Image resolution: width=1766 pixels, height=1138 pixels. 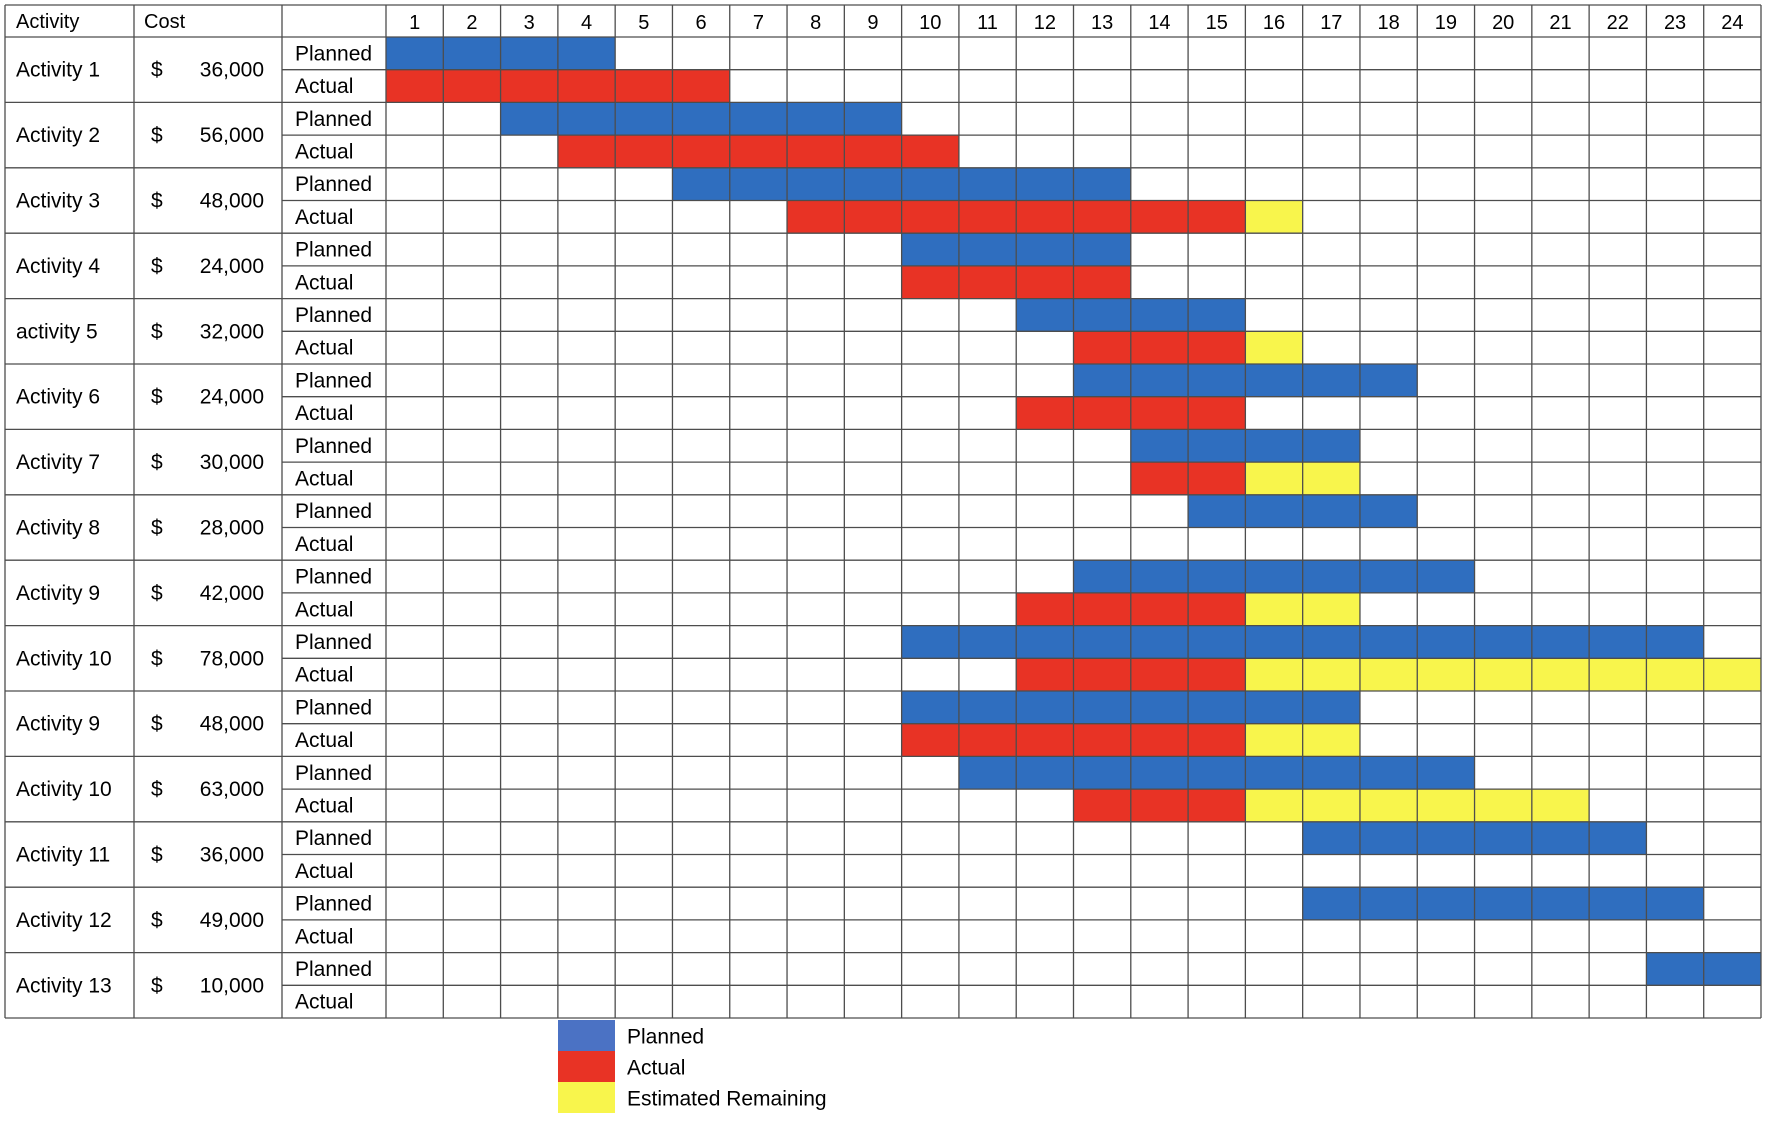 I want to click on activity-name: activity 5, so click(x=57, y=331).